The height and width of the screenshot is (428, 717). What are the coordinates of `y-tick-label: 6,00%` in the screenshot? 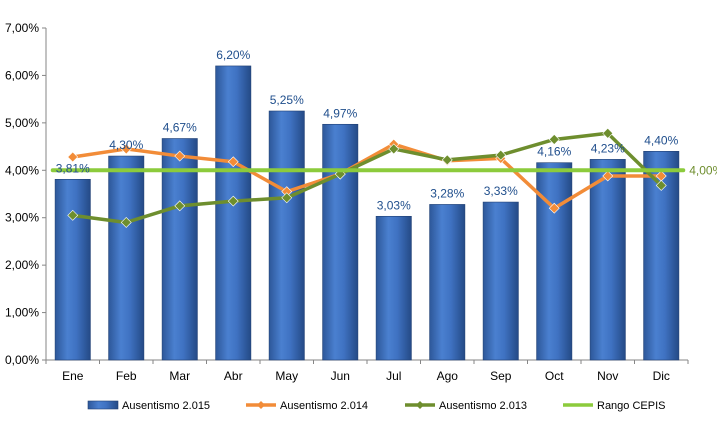 It's located at (22, 75).